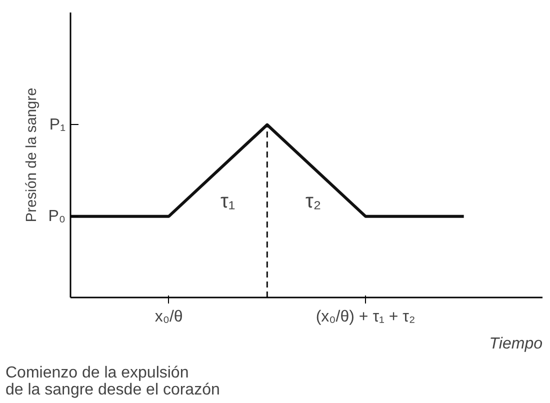  What do you see at coordinates (516, 344) in the screenshot?
I see `x-axis-title: Tiempo` at bounding box center [516, 344].